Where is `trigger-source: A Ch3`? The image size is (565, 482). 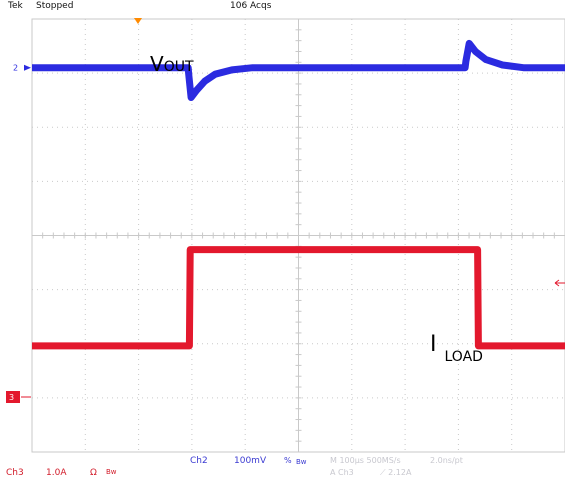
trigger-source: A Ch3 is located at coordinates (342, 472).